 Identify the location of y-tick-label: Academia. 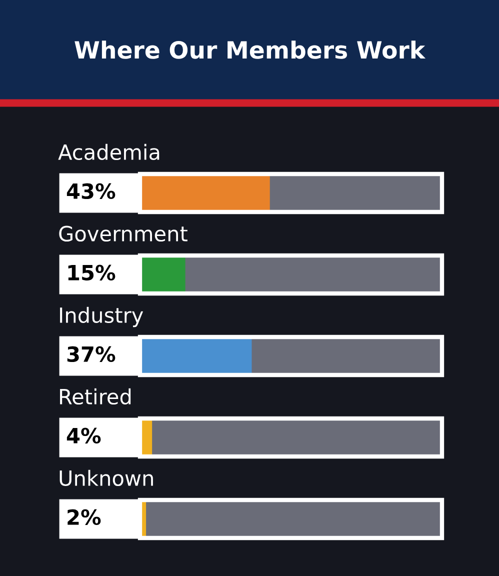
(109, 152).